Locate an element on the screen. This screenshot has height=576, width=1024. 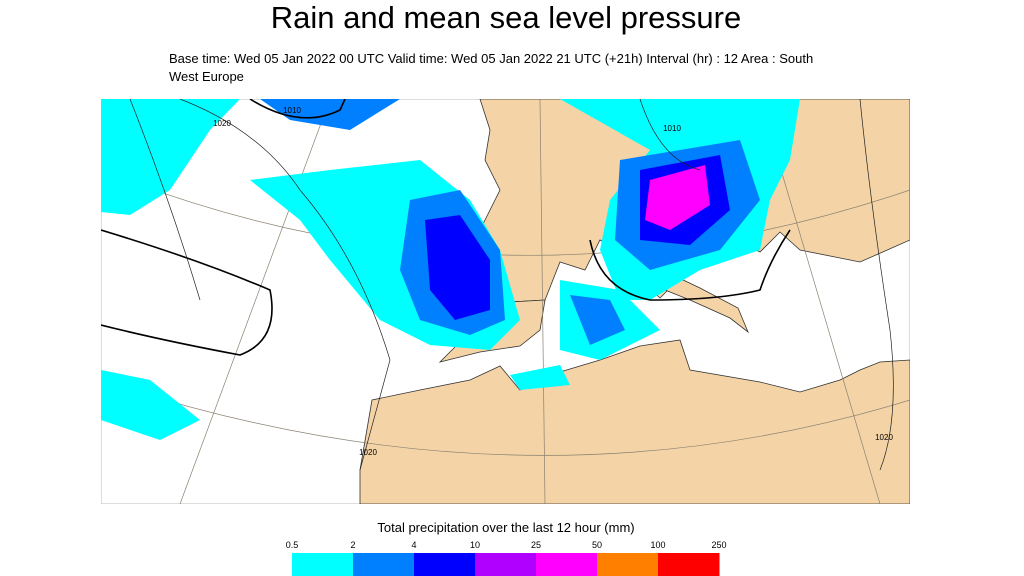
title: Rain and mean sea level pressure is located at coordinates (506, 17).